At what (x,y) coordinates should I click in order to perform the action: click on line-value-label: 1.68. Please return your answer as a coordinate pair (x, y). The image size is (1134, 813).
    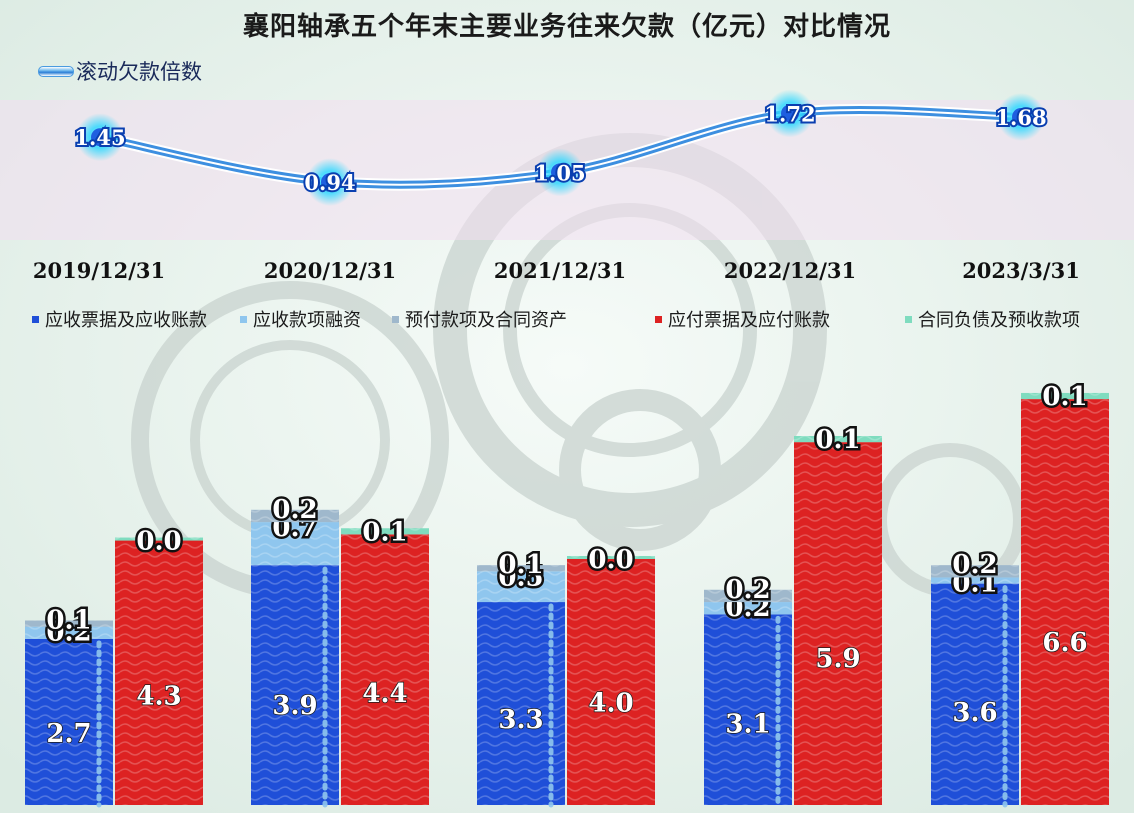
    Looking at the image, I should click on (1020, 117).